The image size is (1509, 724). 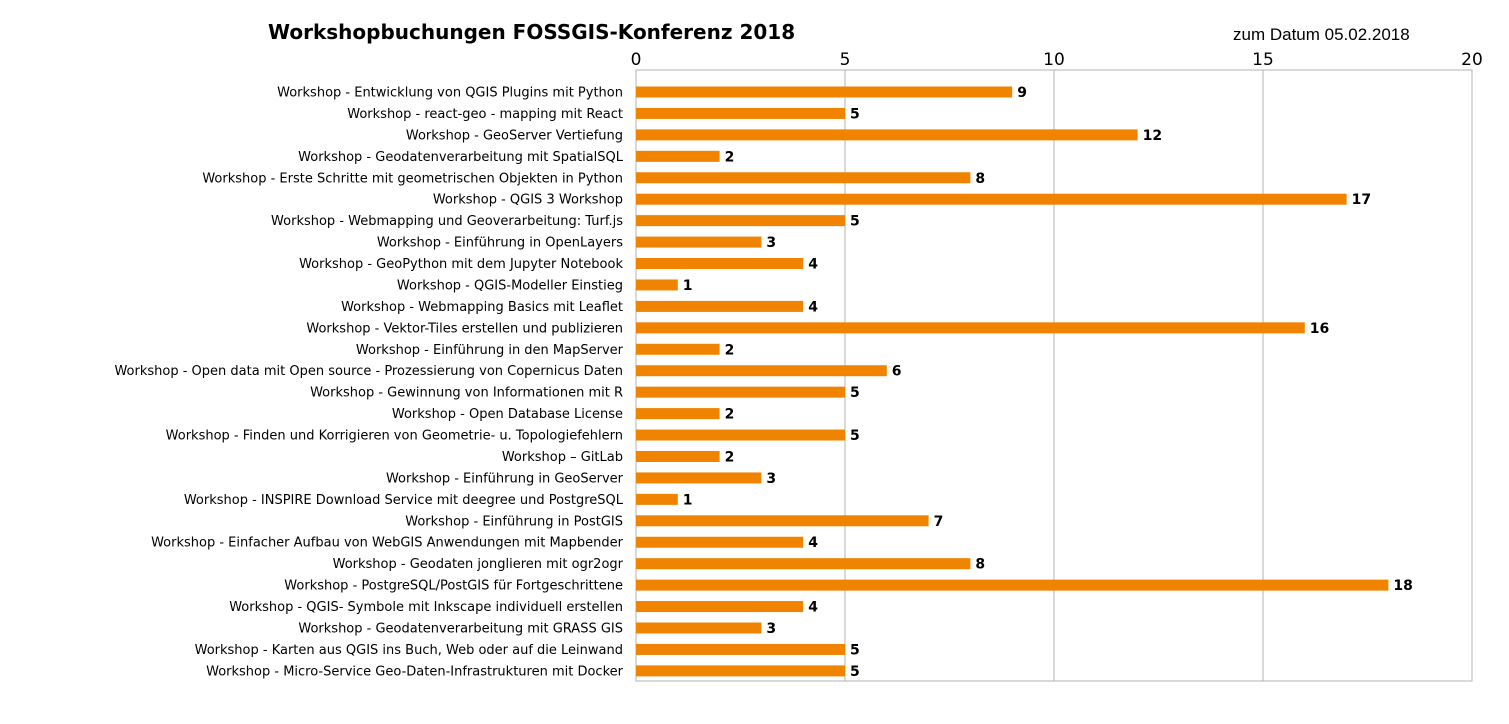 I want to click on data-label: 17, so click(x=1361, y=200).